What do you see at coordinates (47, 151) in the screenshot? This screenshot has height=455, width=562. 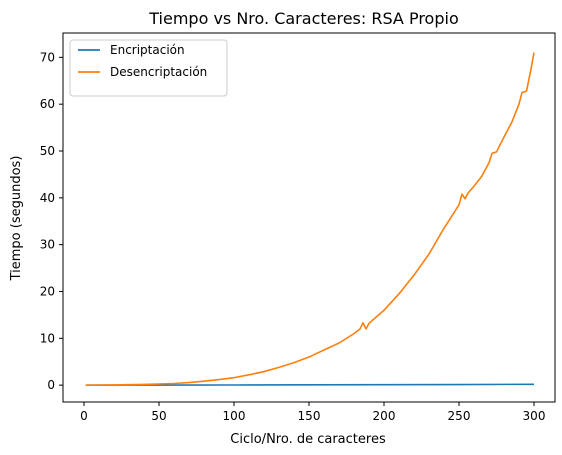 I see `y-tick-label: 50` at bounding box center [47, 151].